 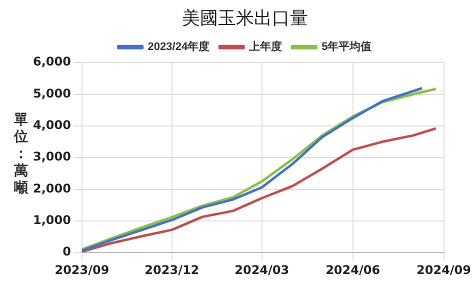 I want to click on chart-title: 美國玉米出口量, so click(x=245, y=18).